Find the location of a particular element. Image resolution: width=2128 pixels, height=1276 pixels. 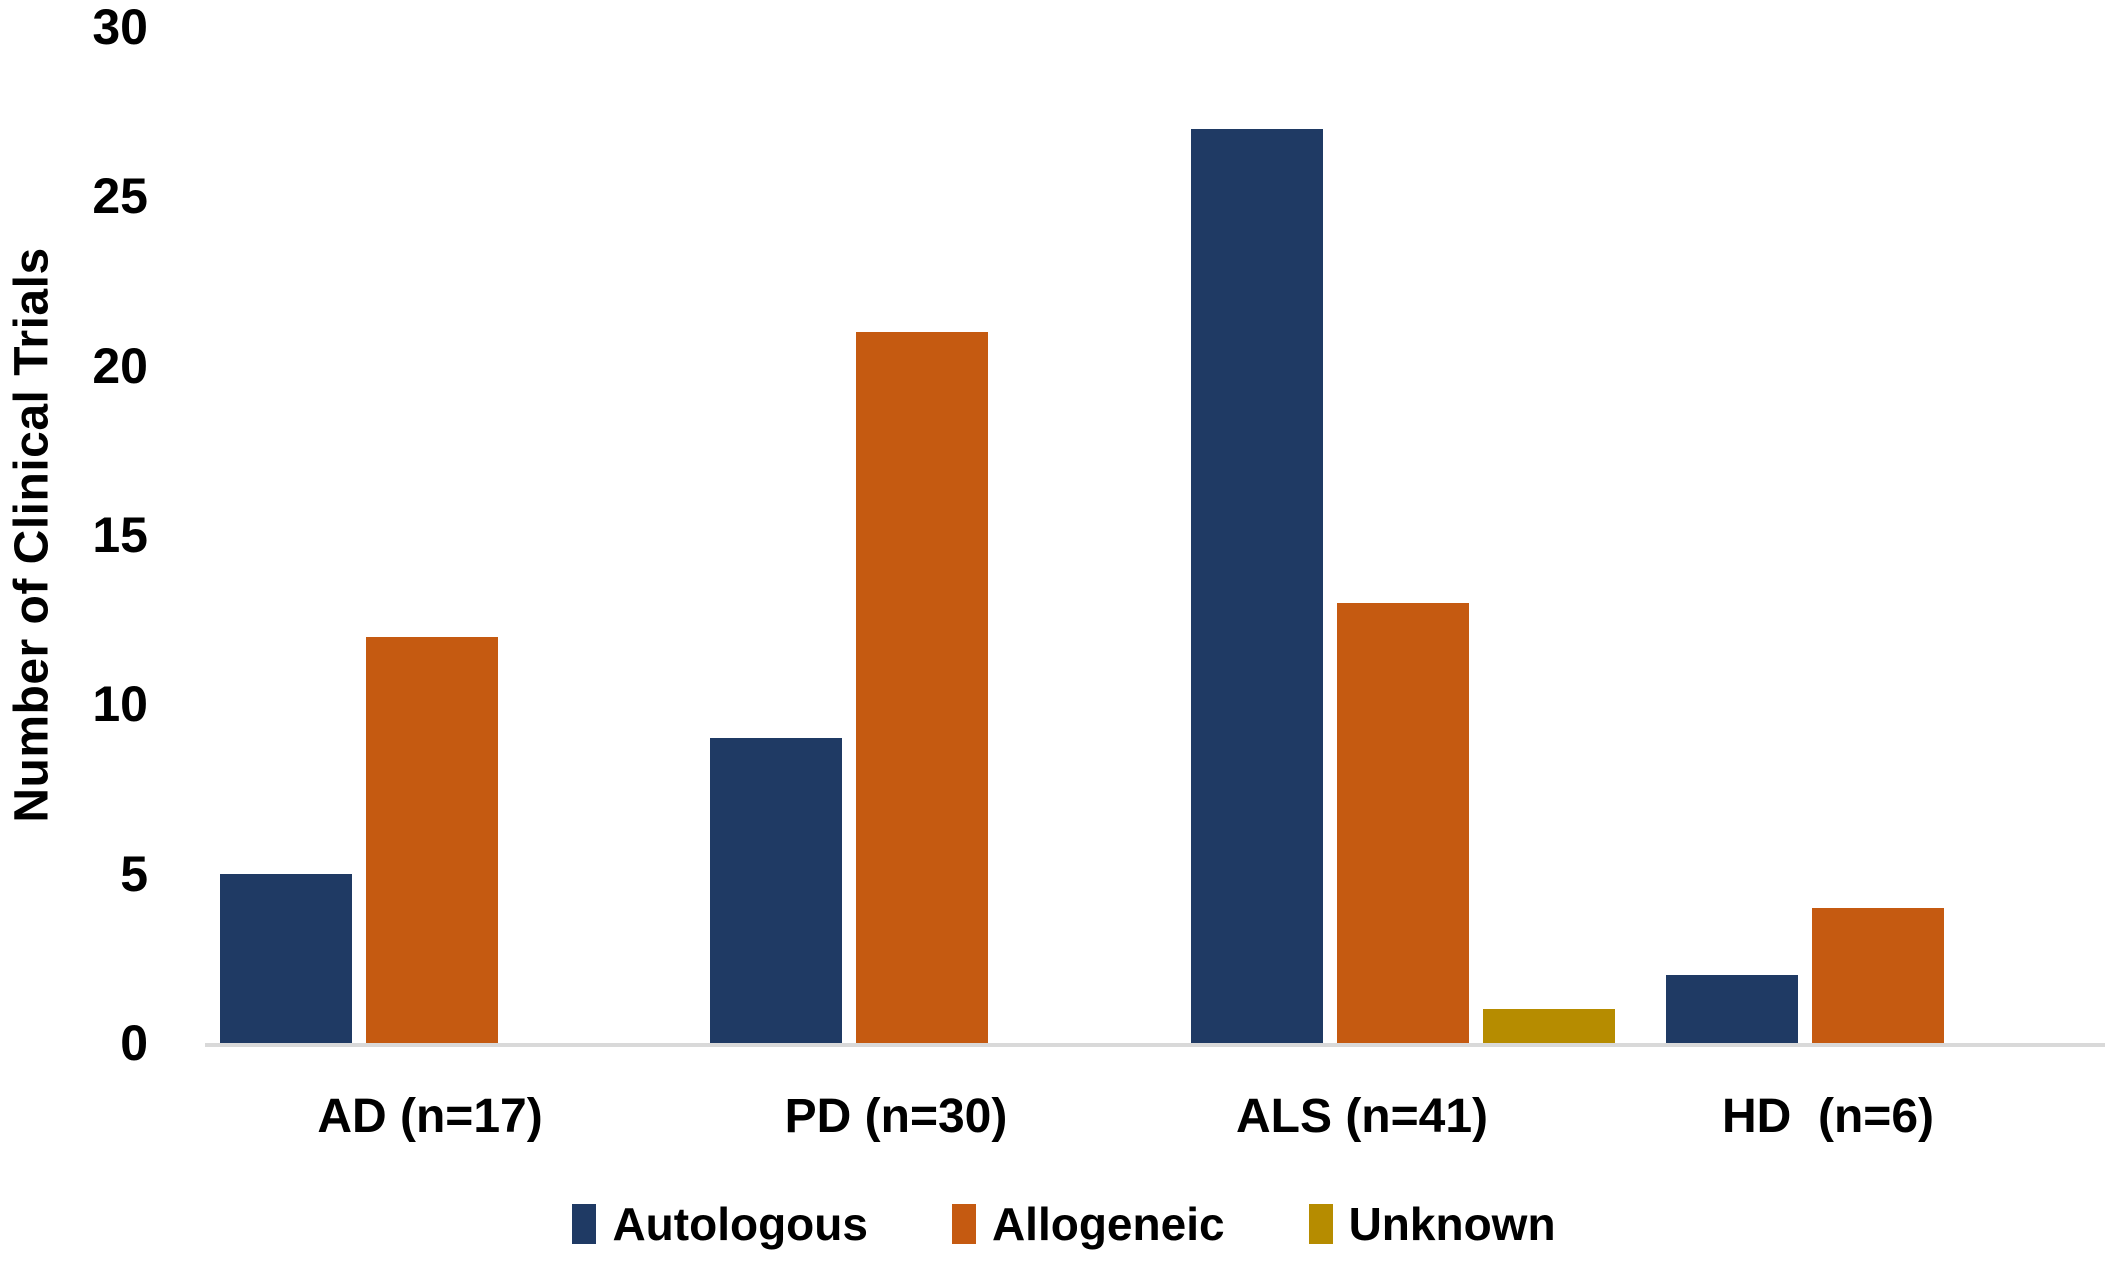

bar-allogeneic-pd is located at coordinates (922, 687).